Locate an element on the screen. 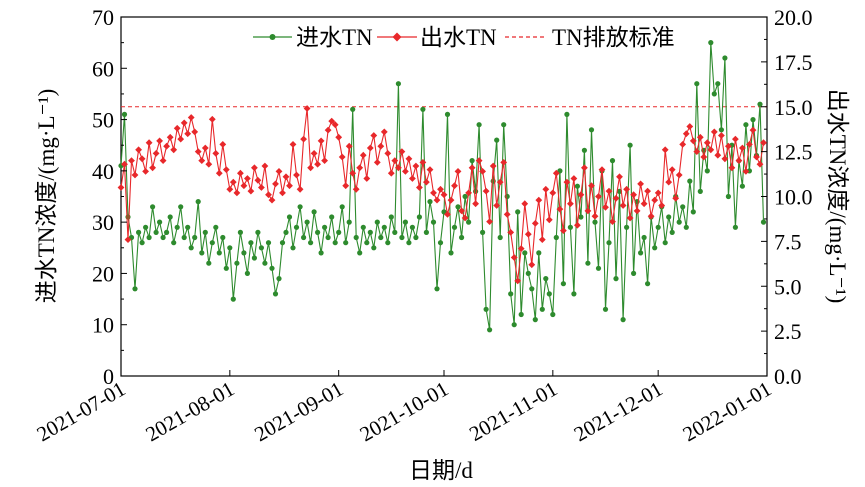  x-tick-label: 2021-12-01 is located at coordinates (618, 412).